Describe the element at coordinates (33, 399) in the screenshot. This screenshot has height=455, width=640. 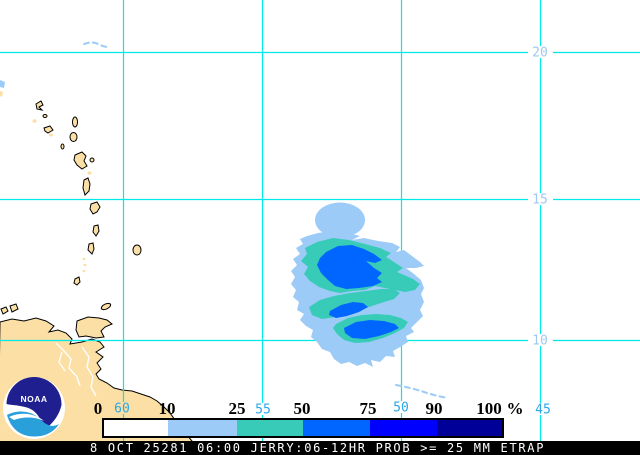
I see `noaa-logo-text: NOAA` at that location.